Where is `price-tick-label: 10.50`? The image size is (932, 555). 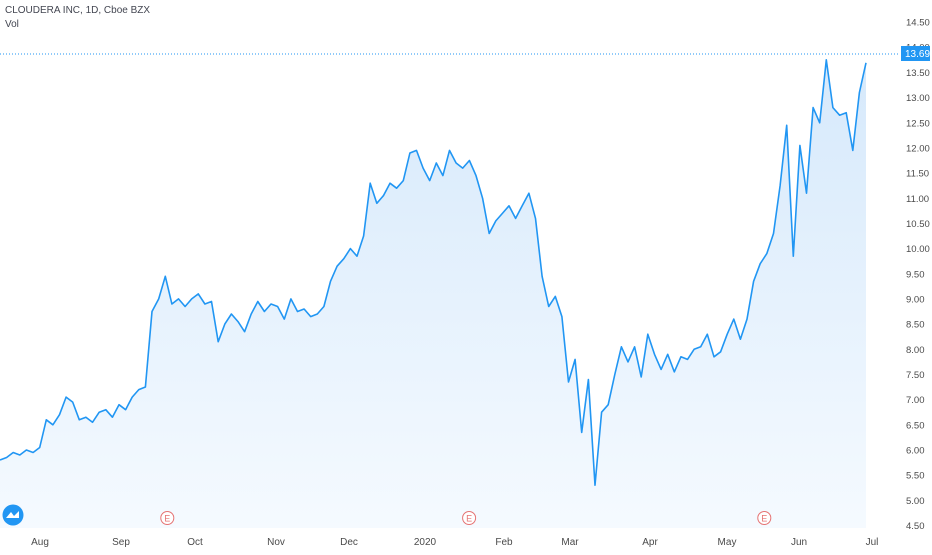 price-tick-label: 10.50 is located at coordinates (918, 224).